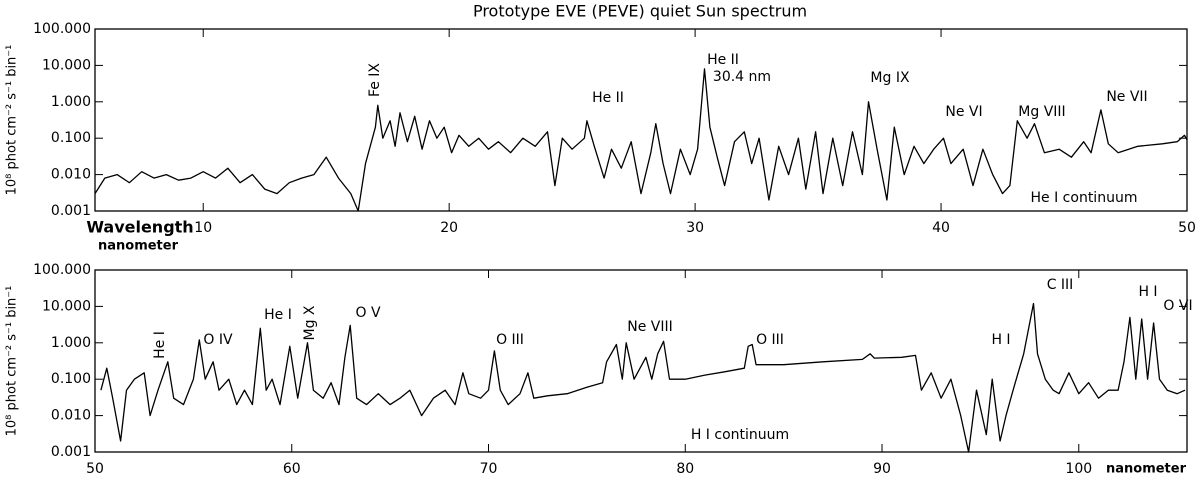 This screenshot has height=502, width=1199. Describe the element at coordinates (963, 112) in the screenshot. I see `line-annotation: Ne VI` at that location.